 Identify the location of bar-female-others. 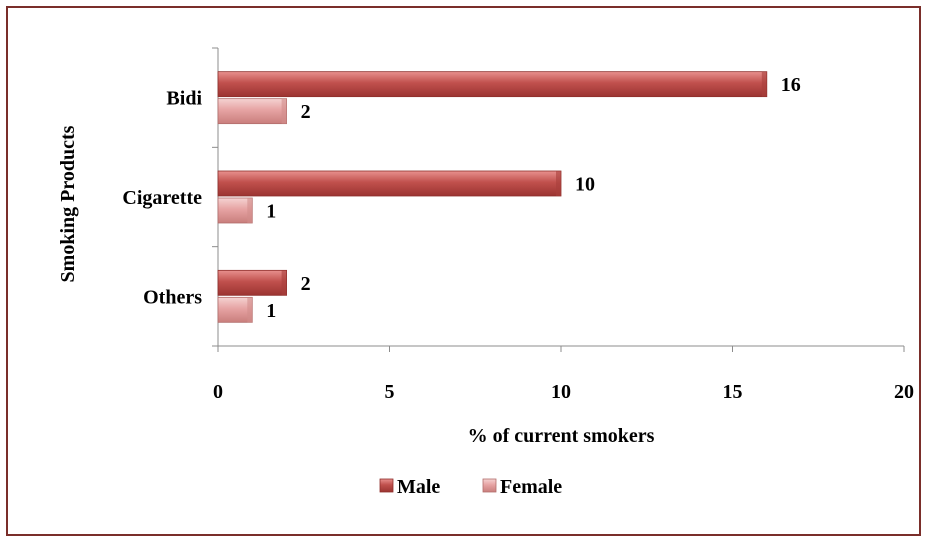
(235, 309).